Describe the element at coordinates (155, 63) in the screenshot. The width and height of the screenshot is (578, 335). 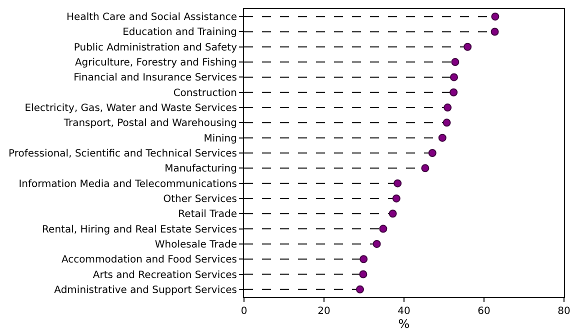
I see `y-tick-label: Agriculture, Forestry and Fishing` at that location.